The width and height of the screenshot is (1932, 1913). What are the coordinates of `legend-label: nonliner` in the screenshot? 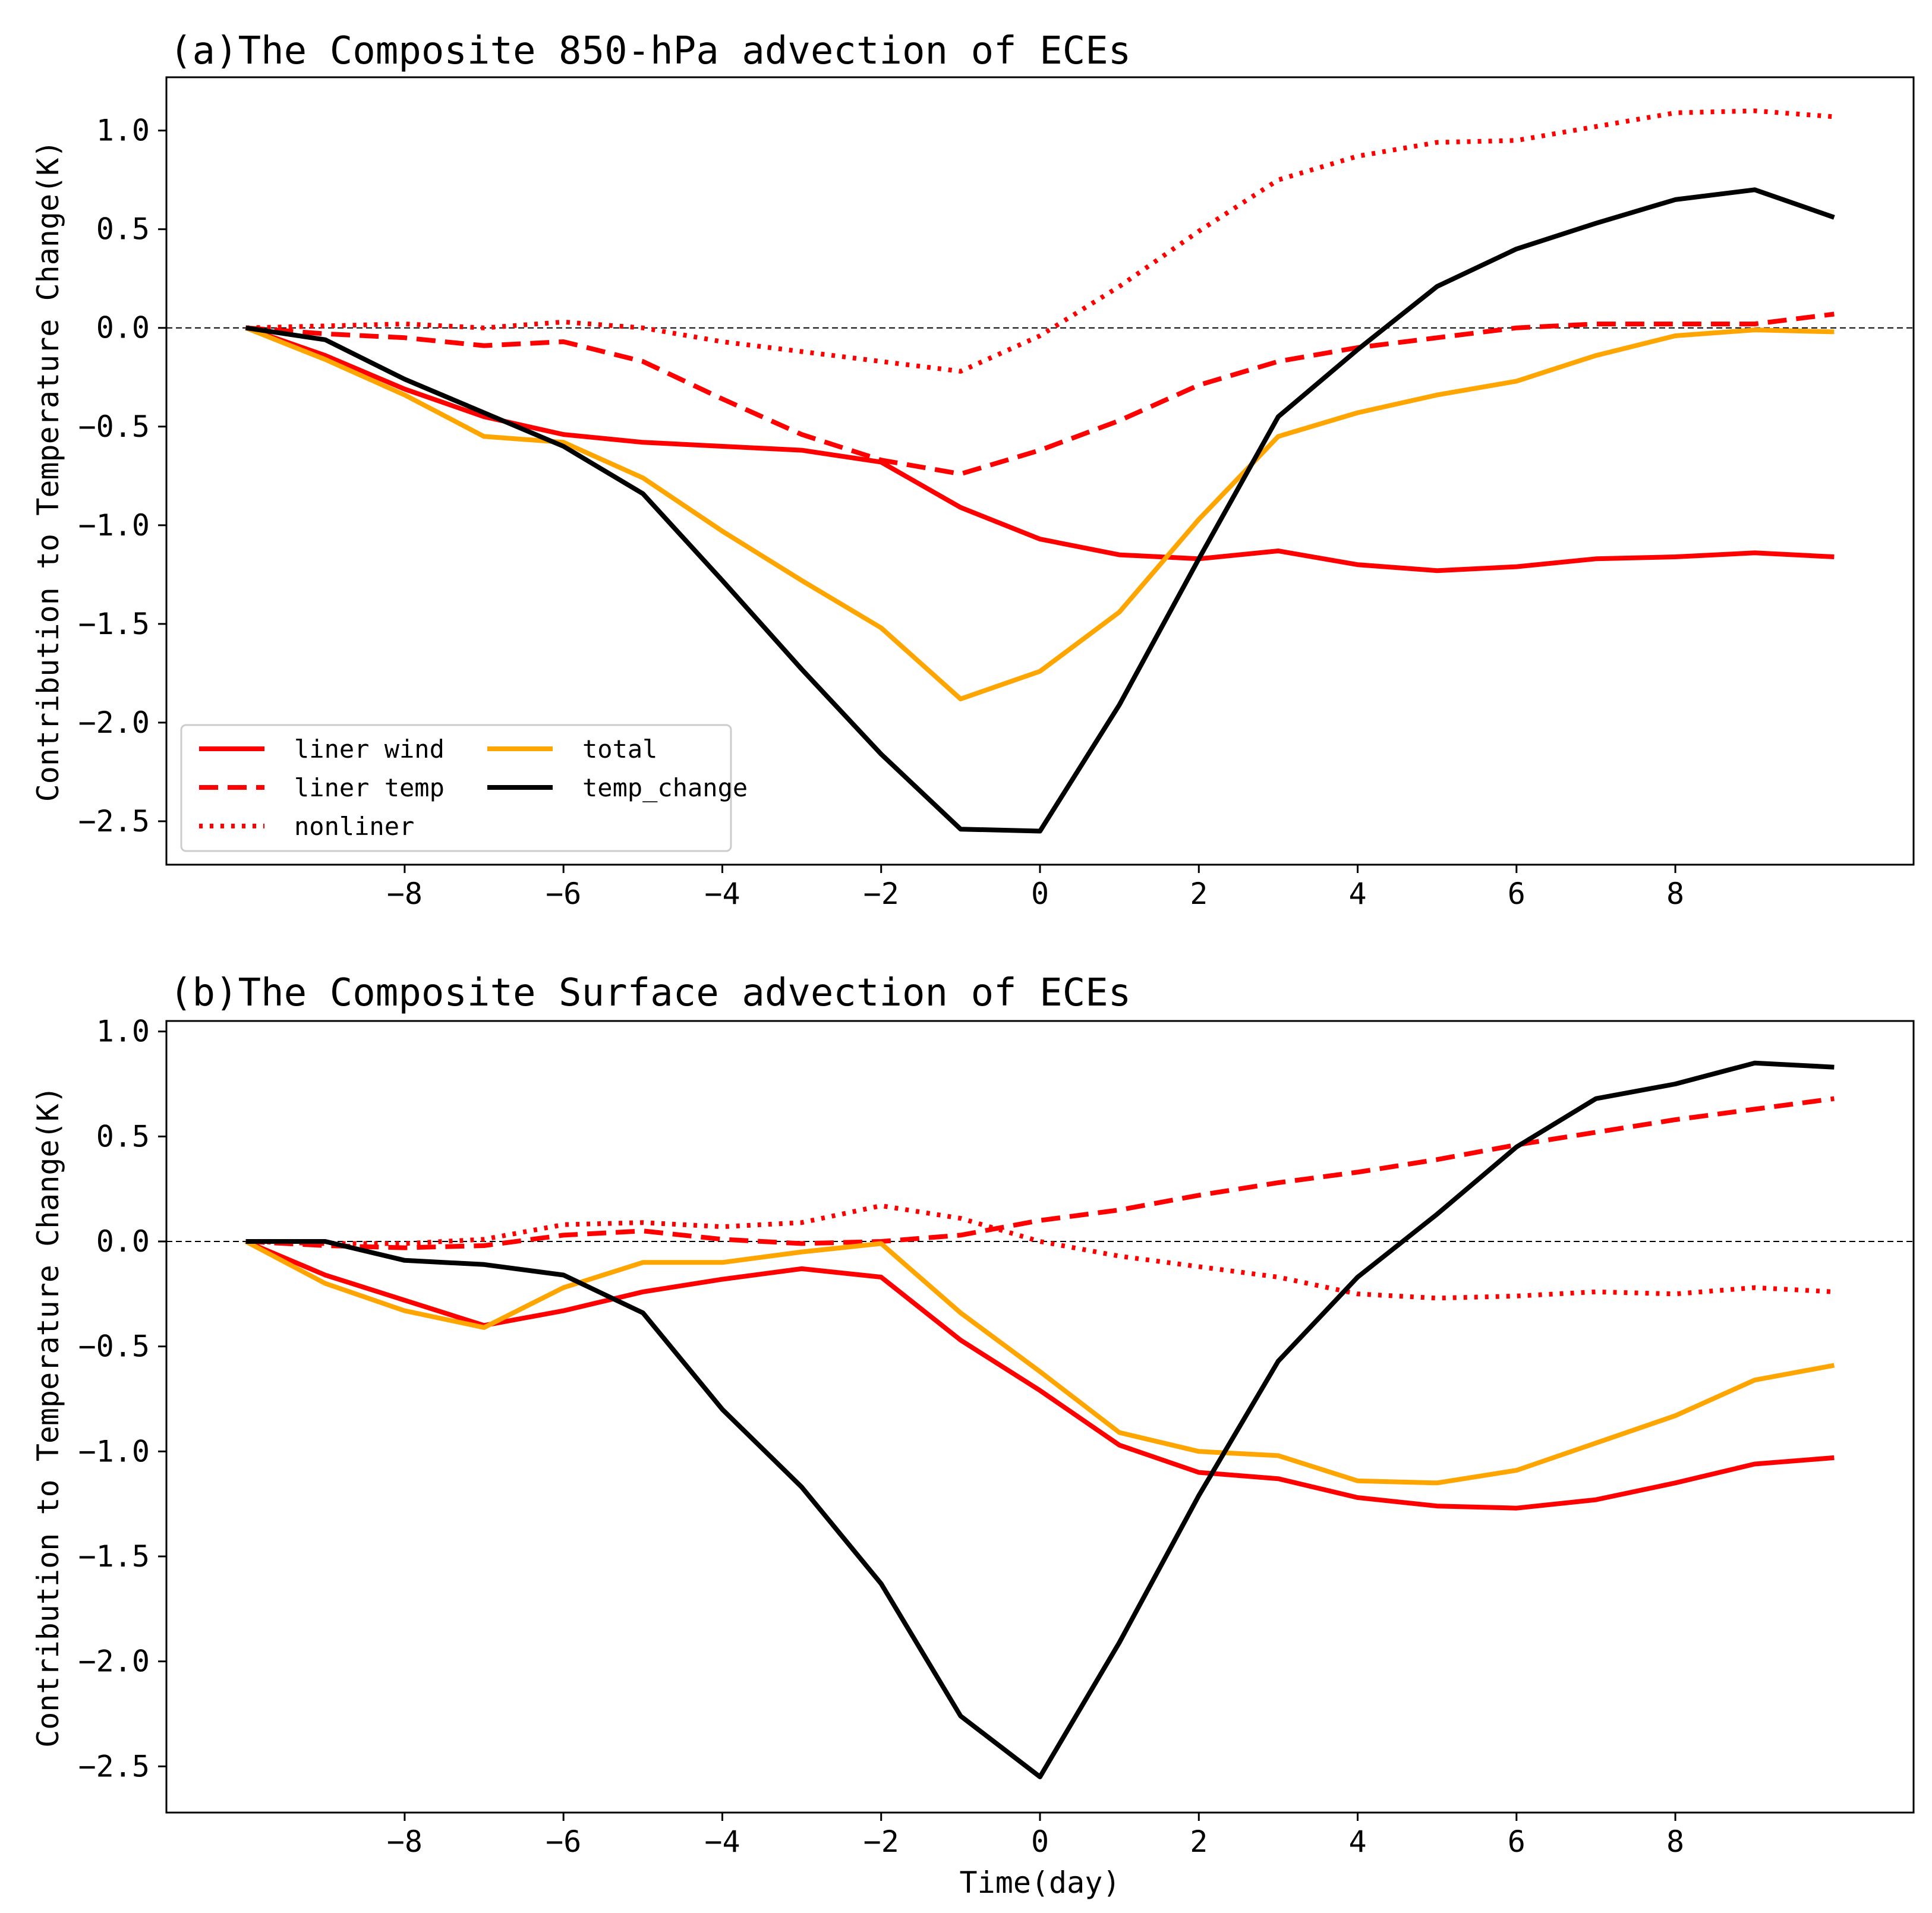 It's located at (354, 826).